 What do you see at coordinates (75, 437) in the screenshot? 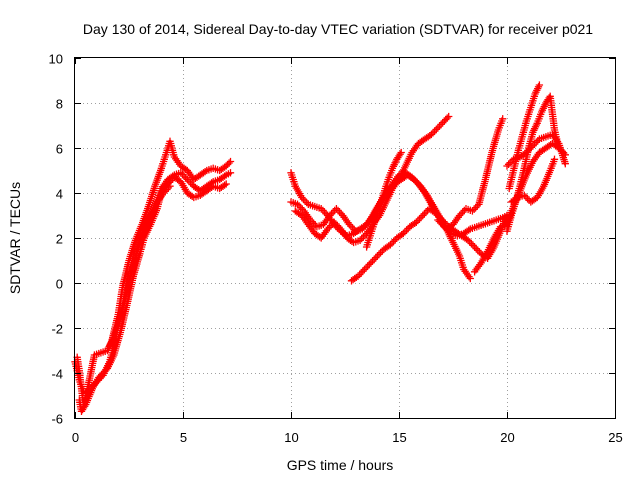
I see `x-tick-label: 0` at bounding box center [75, 437].